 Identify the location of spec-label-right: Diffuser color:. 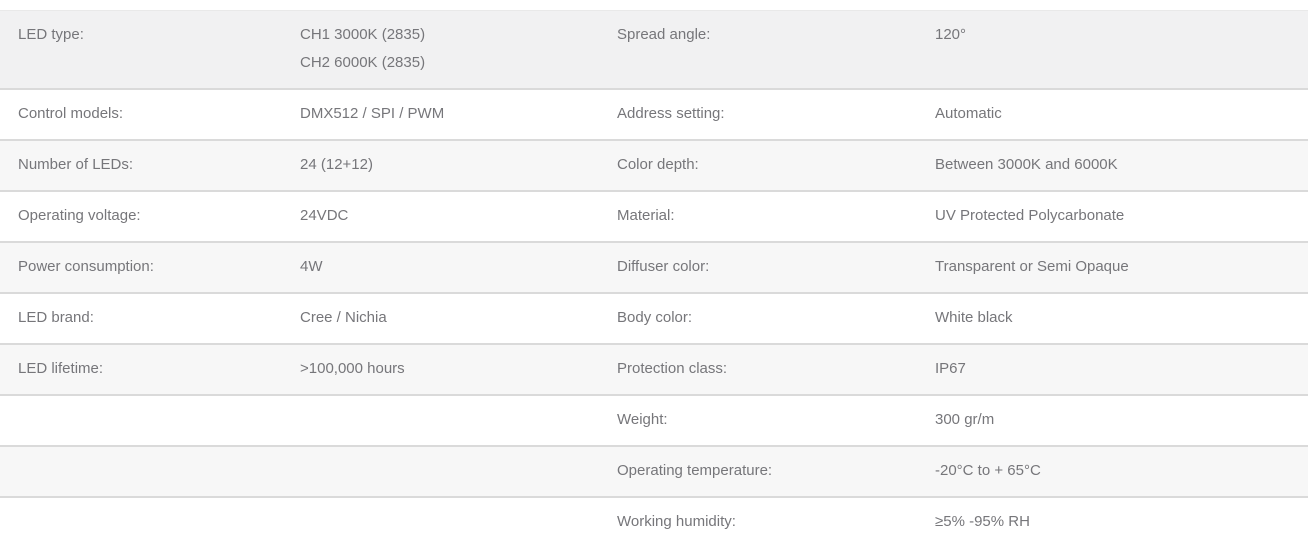
(663, 266).